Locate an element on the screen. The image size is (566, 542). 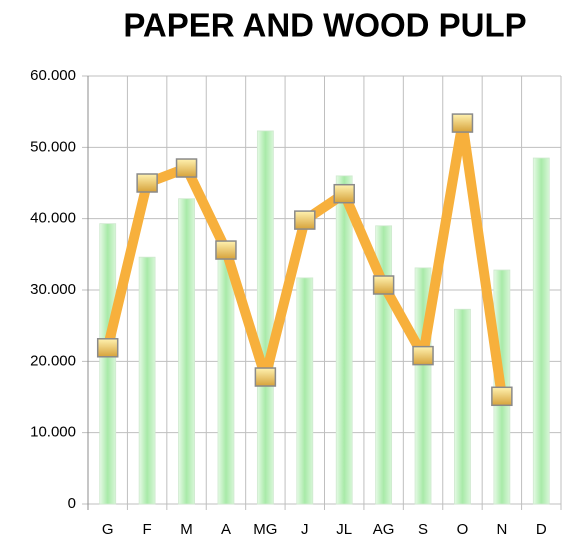
y-tick-label: 0 is located at coordinates (72, 503).